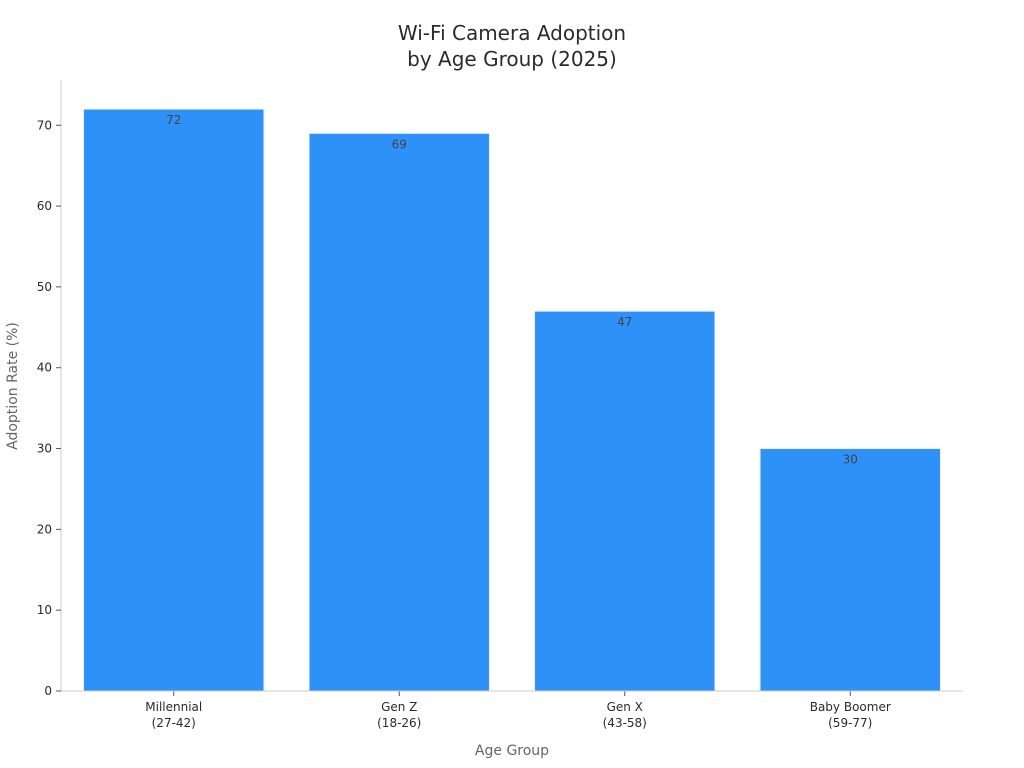  Describe the element at coordinates (13, 386) in the screenshot. I see `y-axis-title: Adoption Rate (%)` at that location.